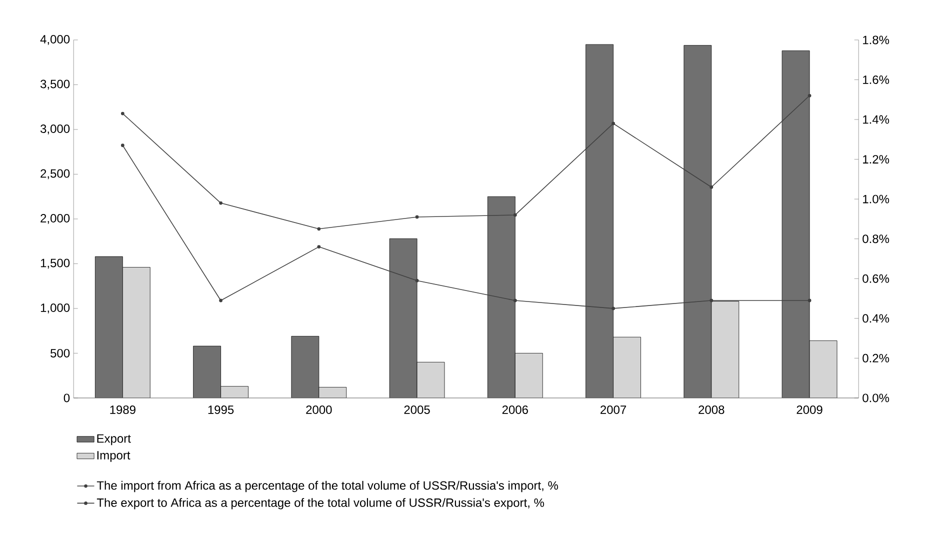 Image resolution: width=928 pixels, height=551 pixels. I want to click on y2-tick-label: 1.6%, so click(876, 79).